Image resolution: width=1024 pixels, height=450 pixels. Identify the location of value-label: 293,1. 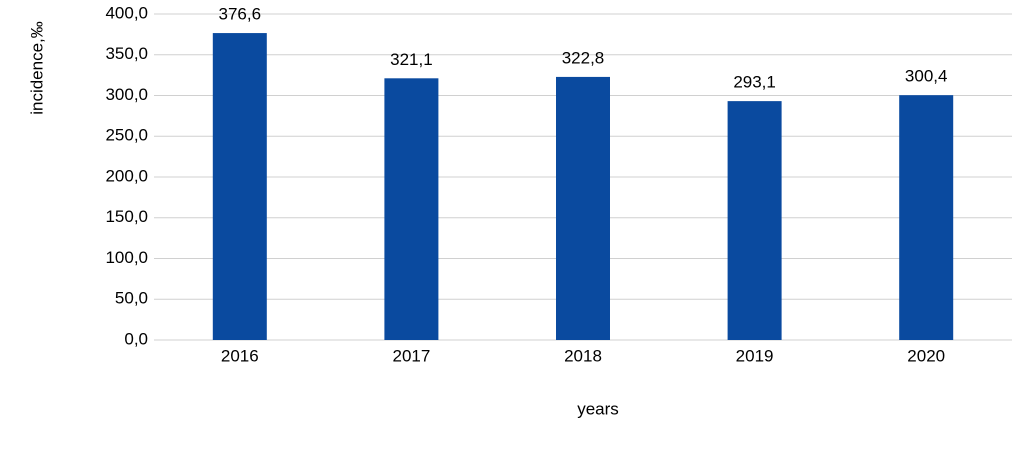
(754, 82).